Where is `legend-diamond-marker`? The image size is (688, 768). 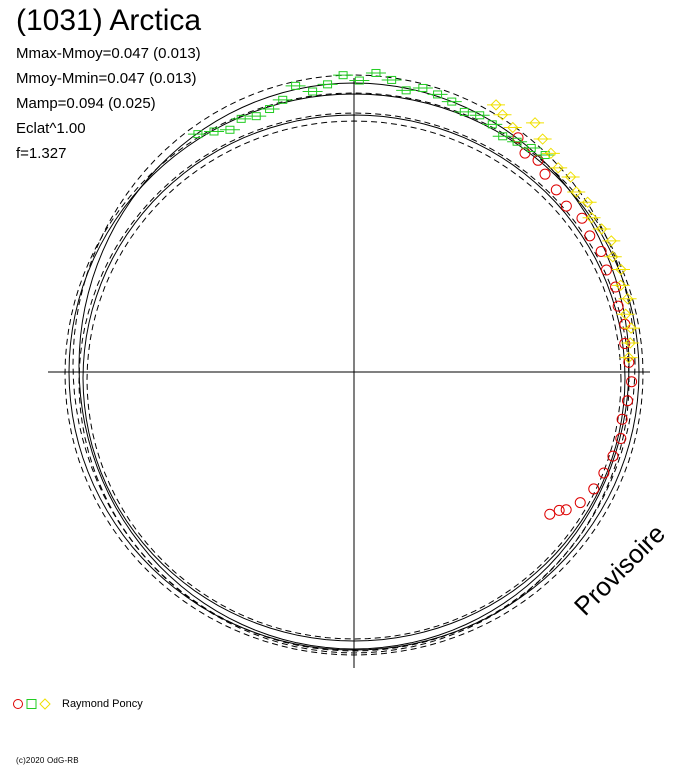 legend-diamond-marker is located at coordinates (45, 704).